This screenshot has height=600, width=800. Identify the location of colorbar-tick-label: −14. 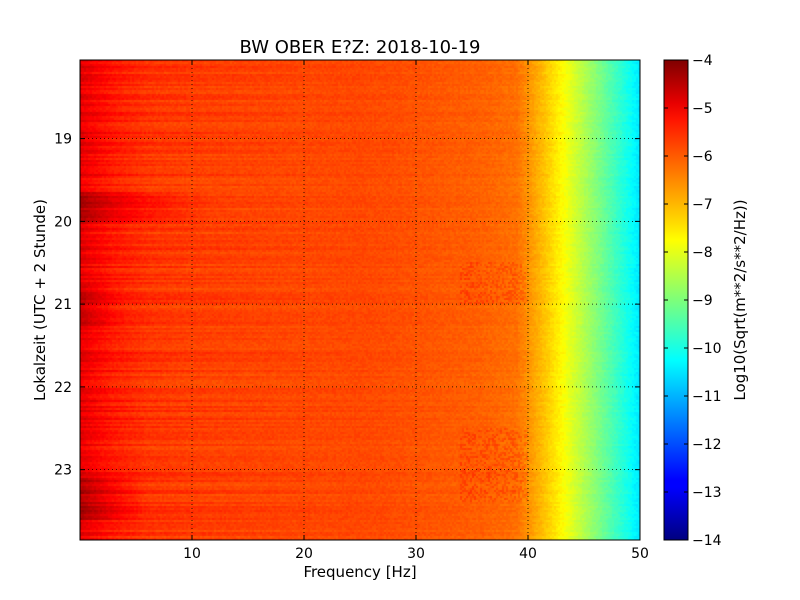
(707, 541).